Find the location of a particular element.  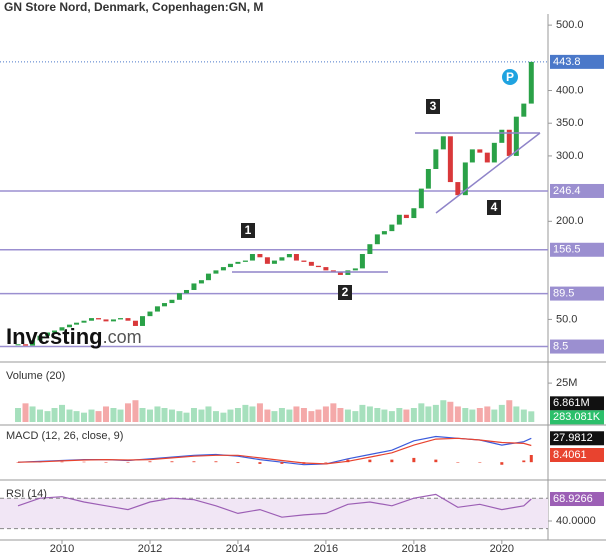

y-tick-label: 400.0 is located at coordinates (570, 90).